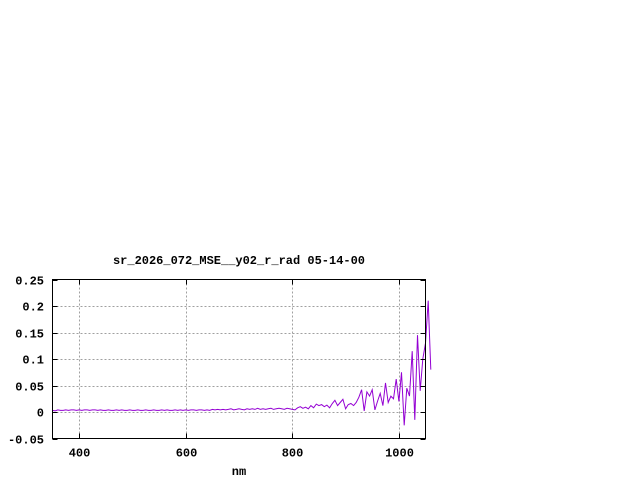 The height and width of the screenshot is (480, 640). I want to click on y-tick-label: 0.25, so click(29, 282).